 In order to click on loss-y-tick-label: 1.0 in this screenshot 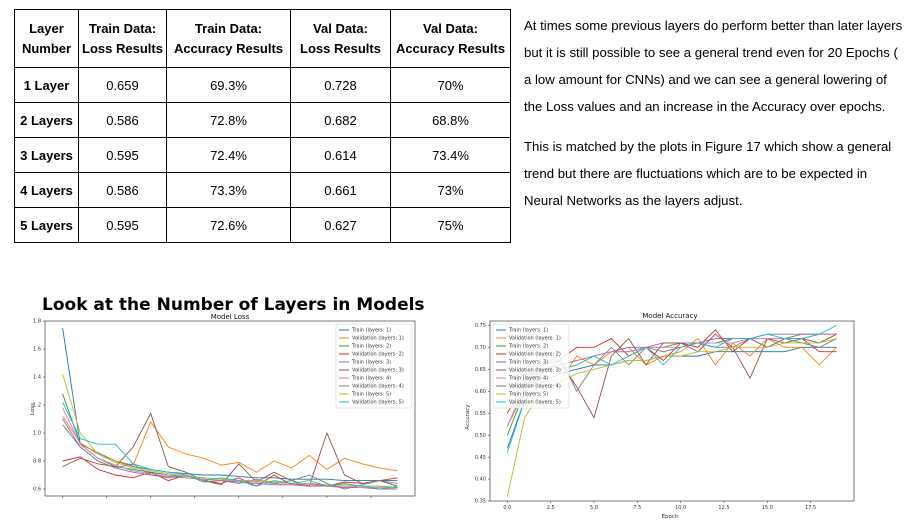, I will do `click(37, 434)`.